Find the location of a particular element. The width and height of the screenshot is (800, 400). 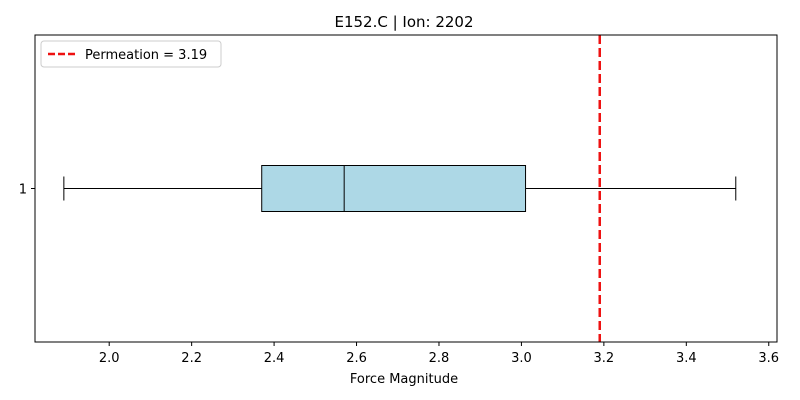

x-axis: 2.0 2.2 2.4 2.6 2.8 3.0 3.2 3.4 3.6 is located at coordinates (439, 354).